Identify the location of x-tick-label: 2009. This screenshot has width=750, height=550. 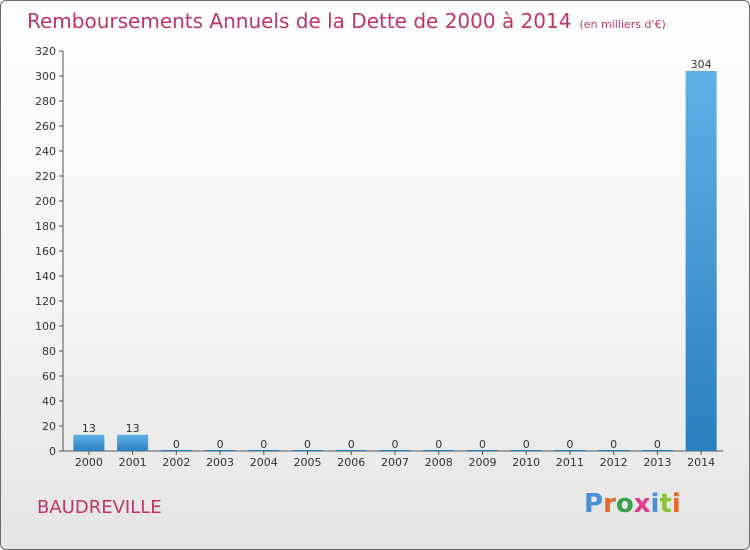
(482, 462).